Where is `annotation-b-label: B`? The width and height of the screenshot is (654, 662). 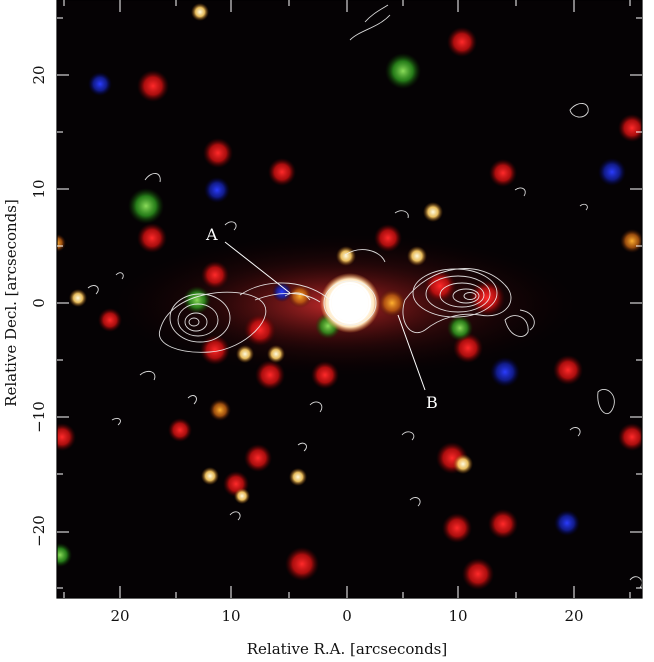
annotation-b-label: B is located at coordinates (432, 402).